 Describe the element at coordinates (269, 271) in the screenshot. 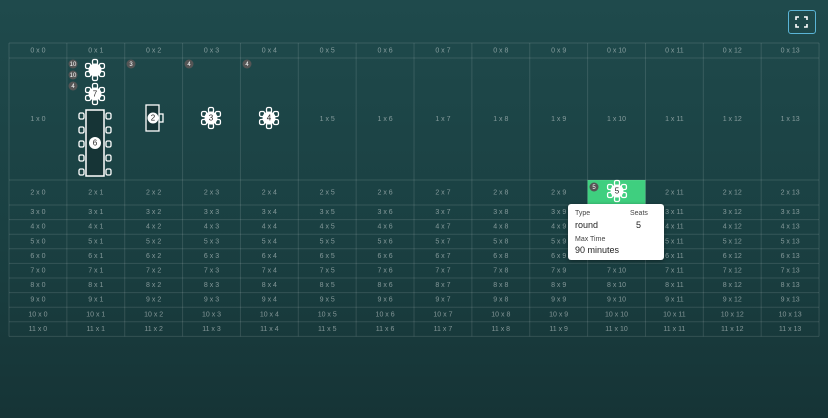

I see `cell-label: 7 x 4` at that location.